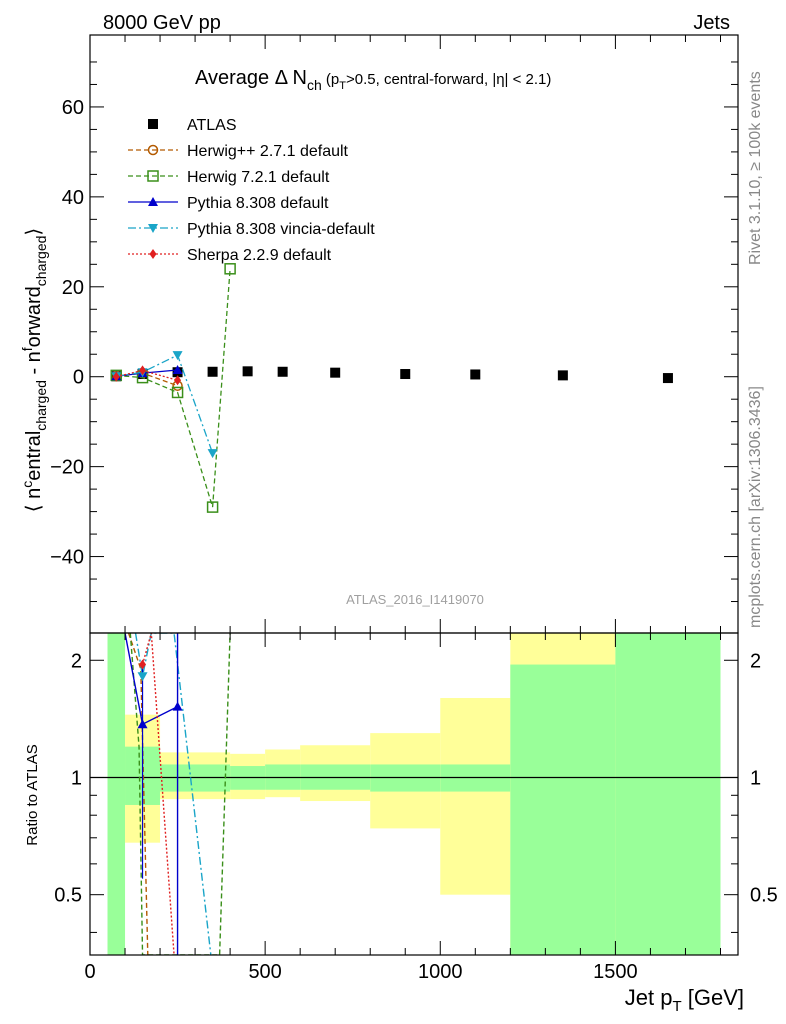 Image resolution: width=786 pixels, height=1024 pixels. I want to click on xtick-label: 0, so click(89, 972).